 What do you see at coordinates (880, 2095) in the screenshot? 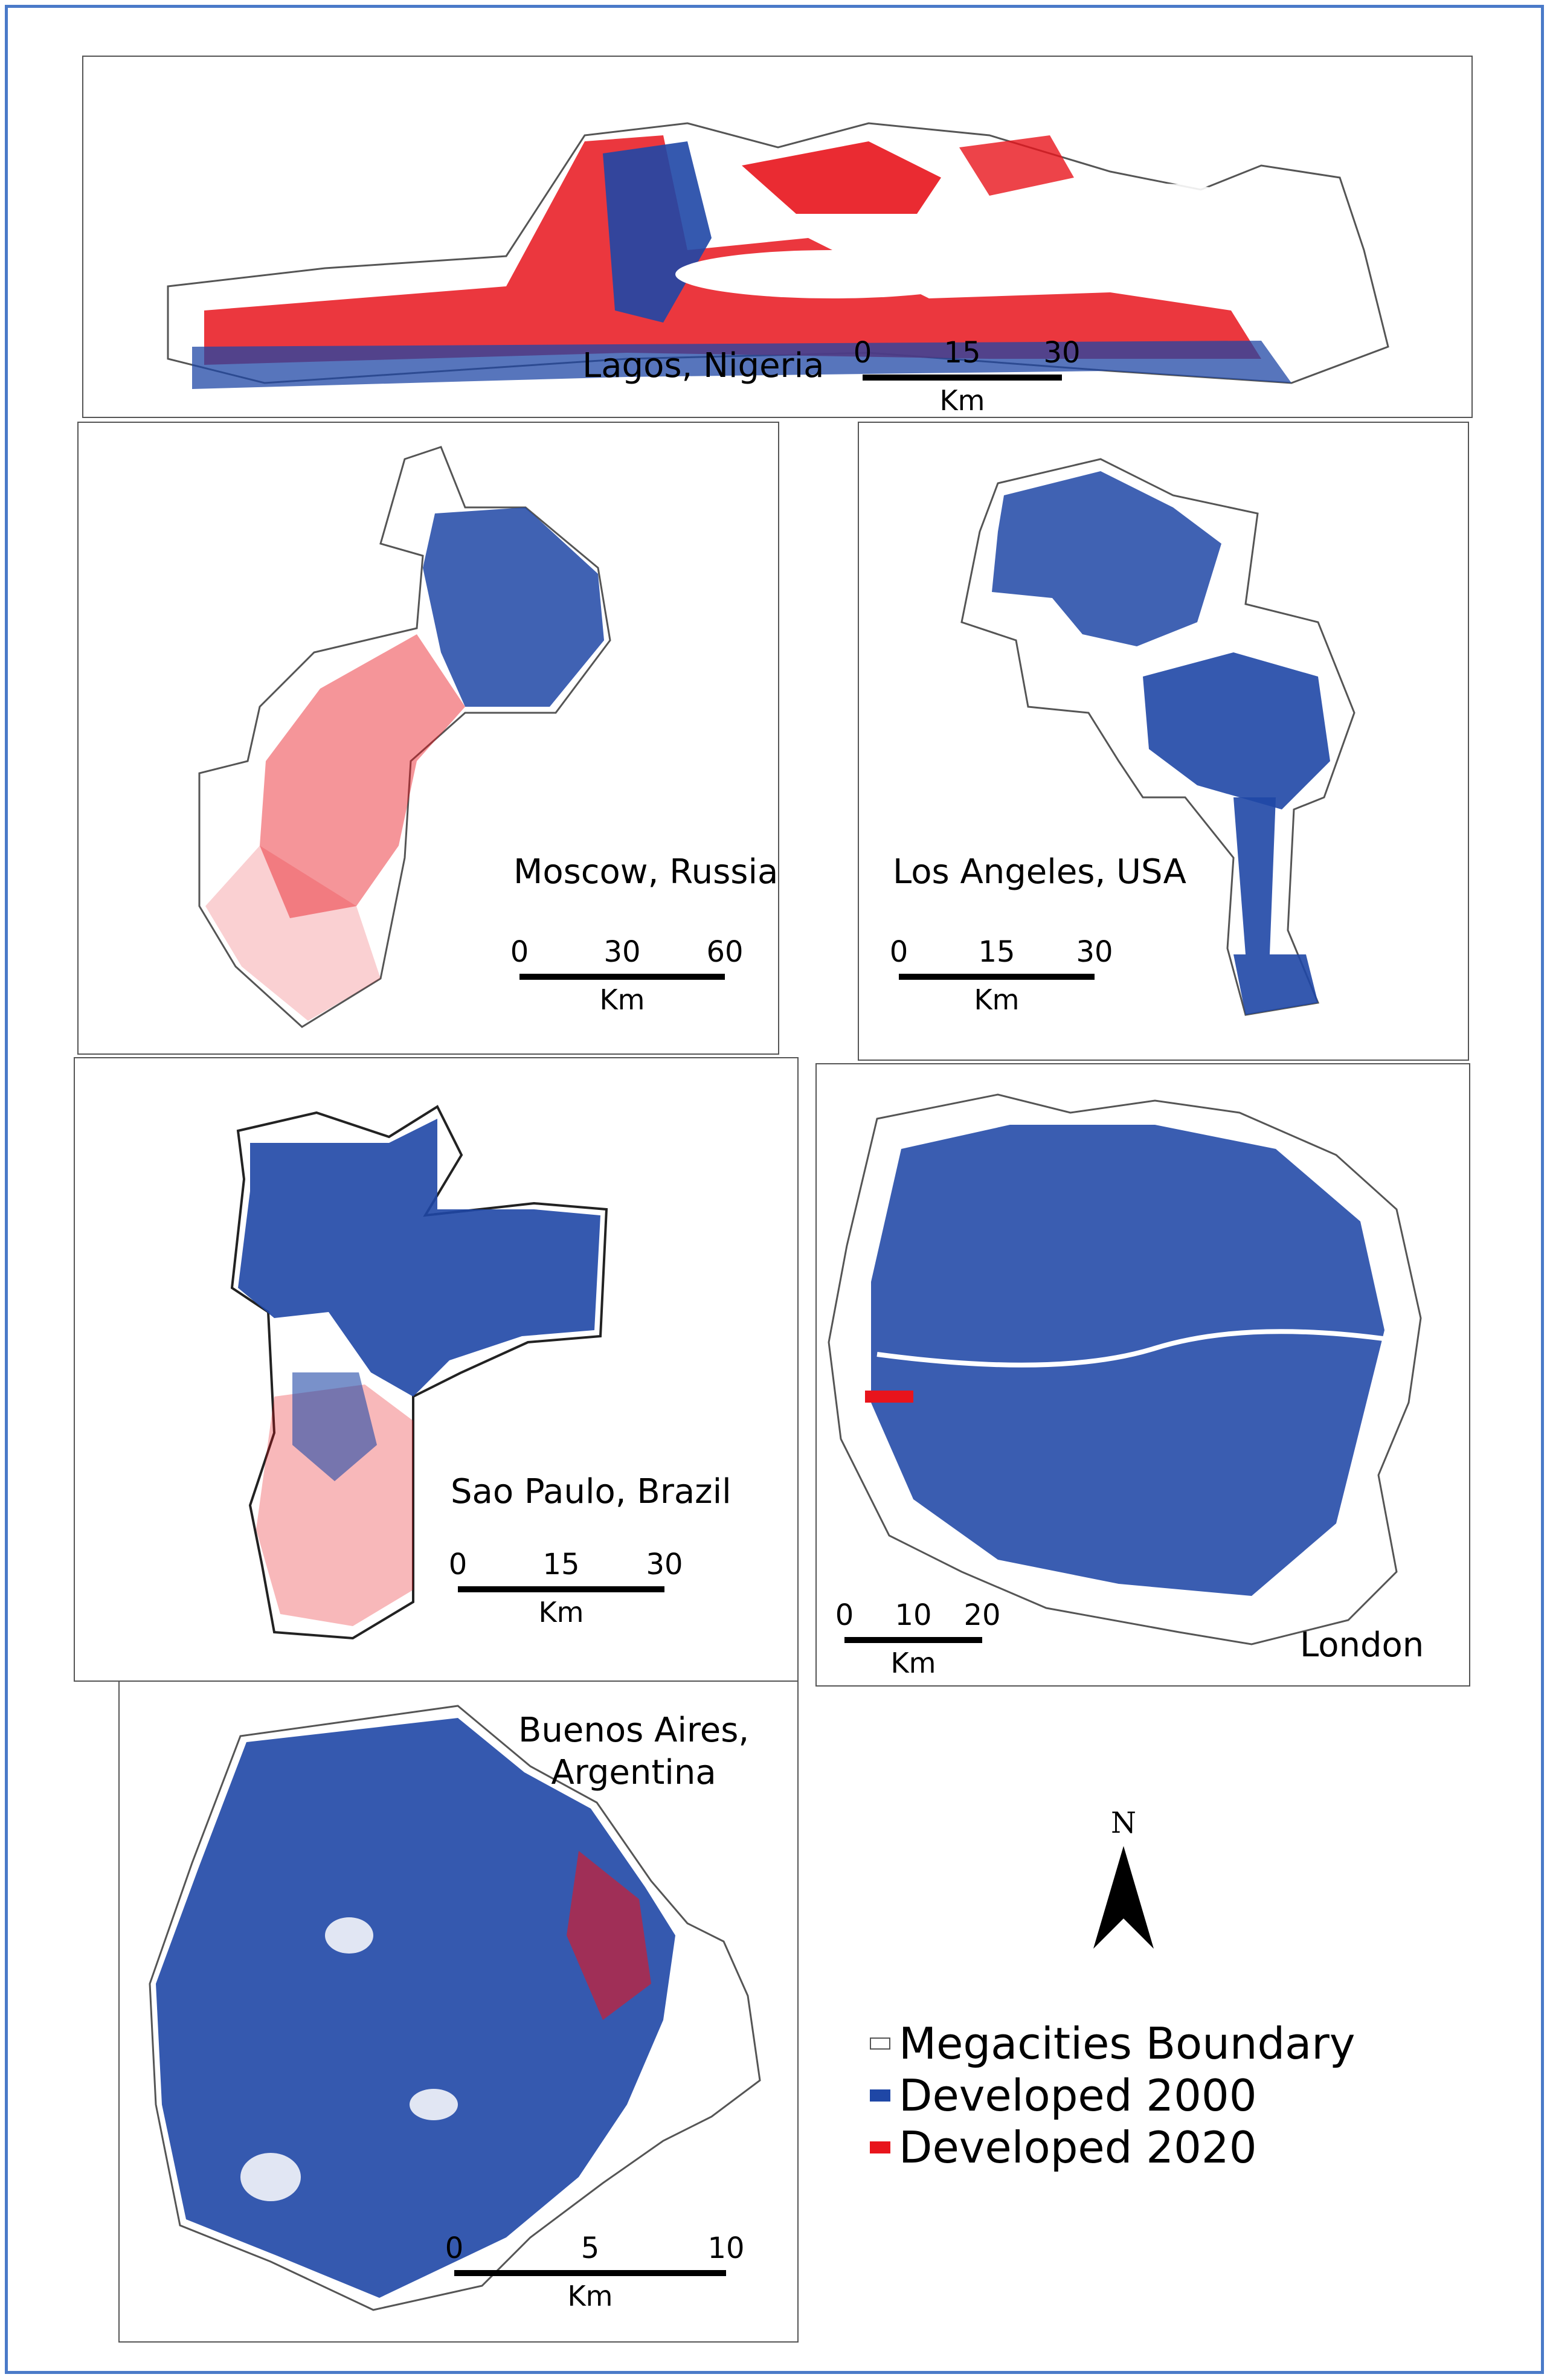
I see `blue-swatch` at bounding box center [880, 2095].